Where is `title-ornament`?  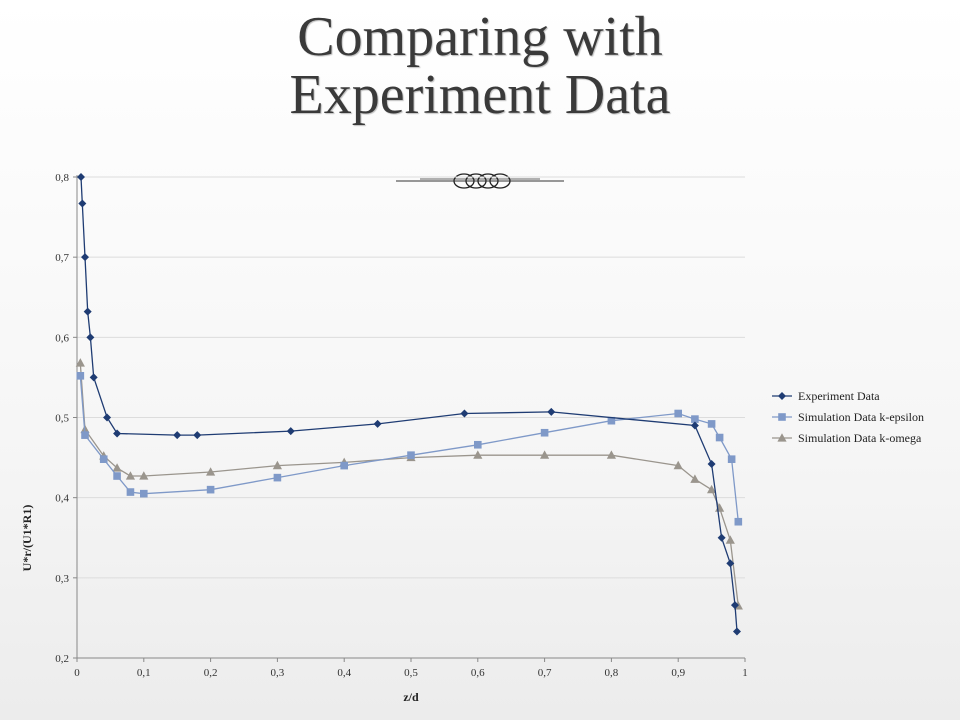
title-ornament is located at coordinates (480, 181).